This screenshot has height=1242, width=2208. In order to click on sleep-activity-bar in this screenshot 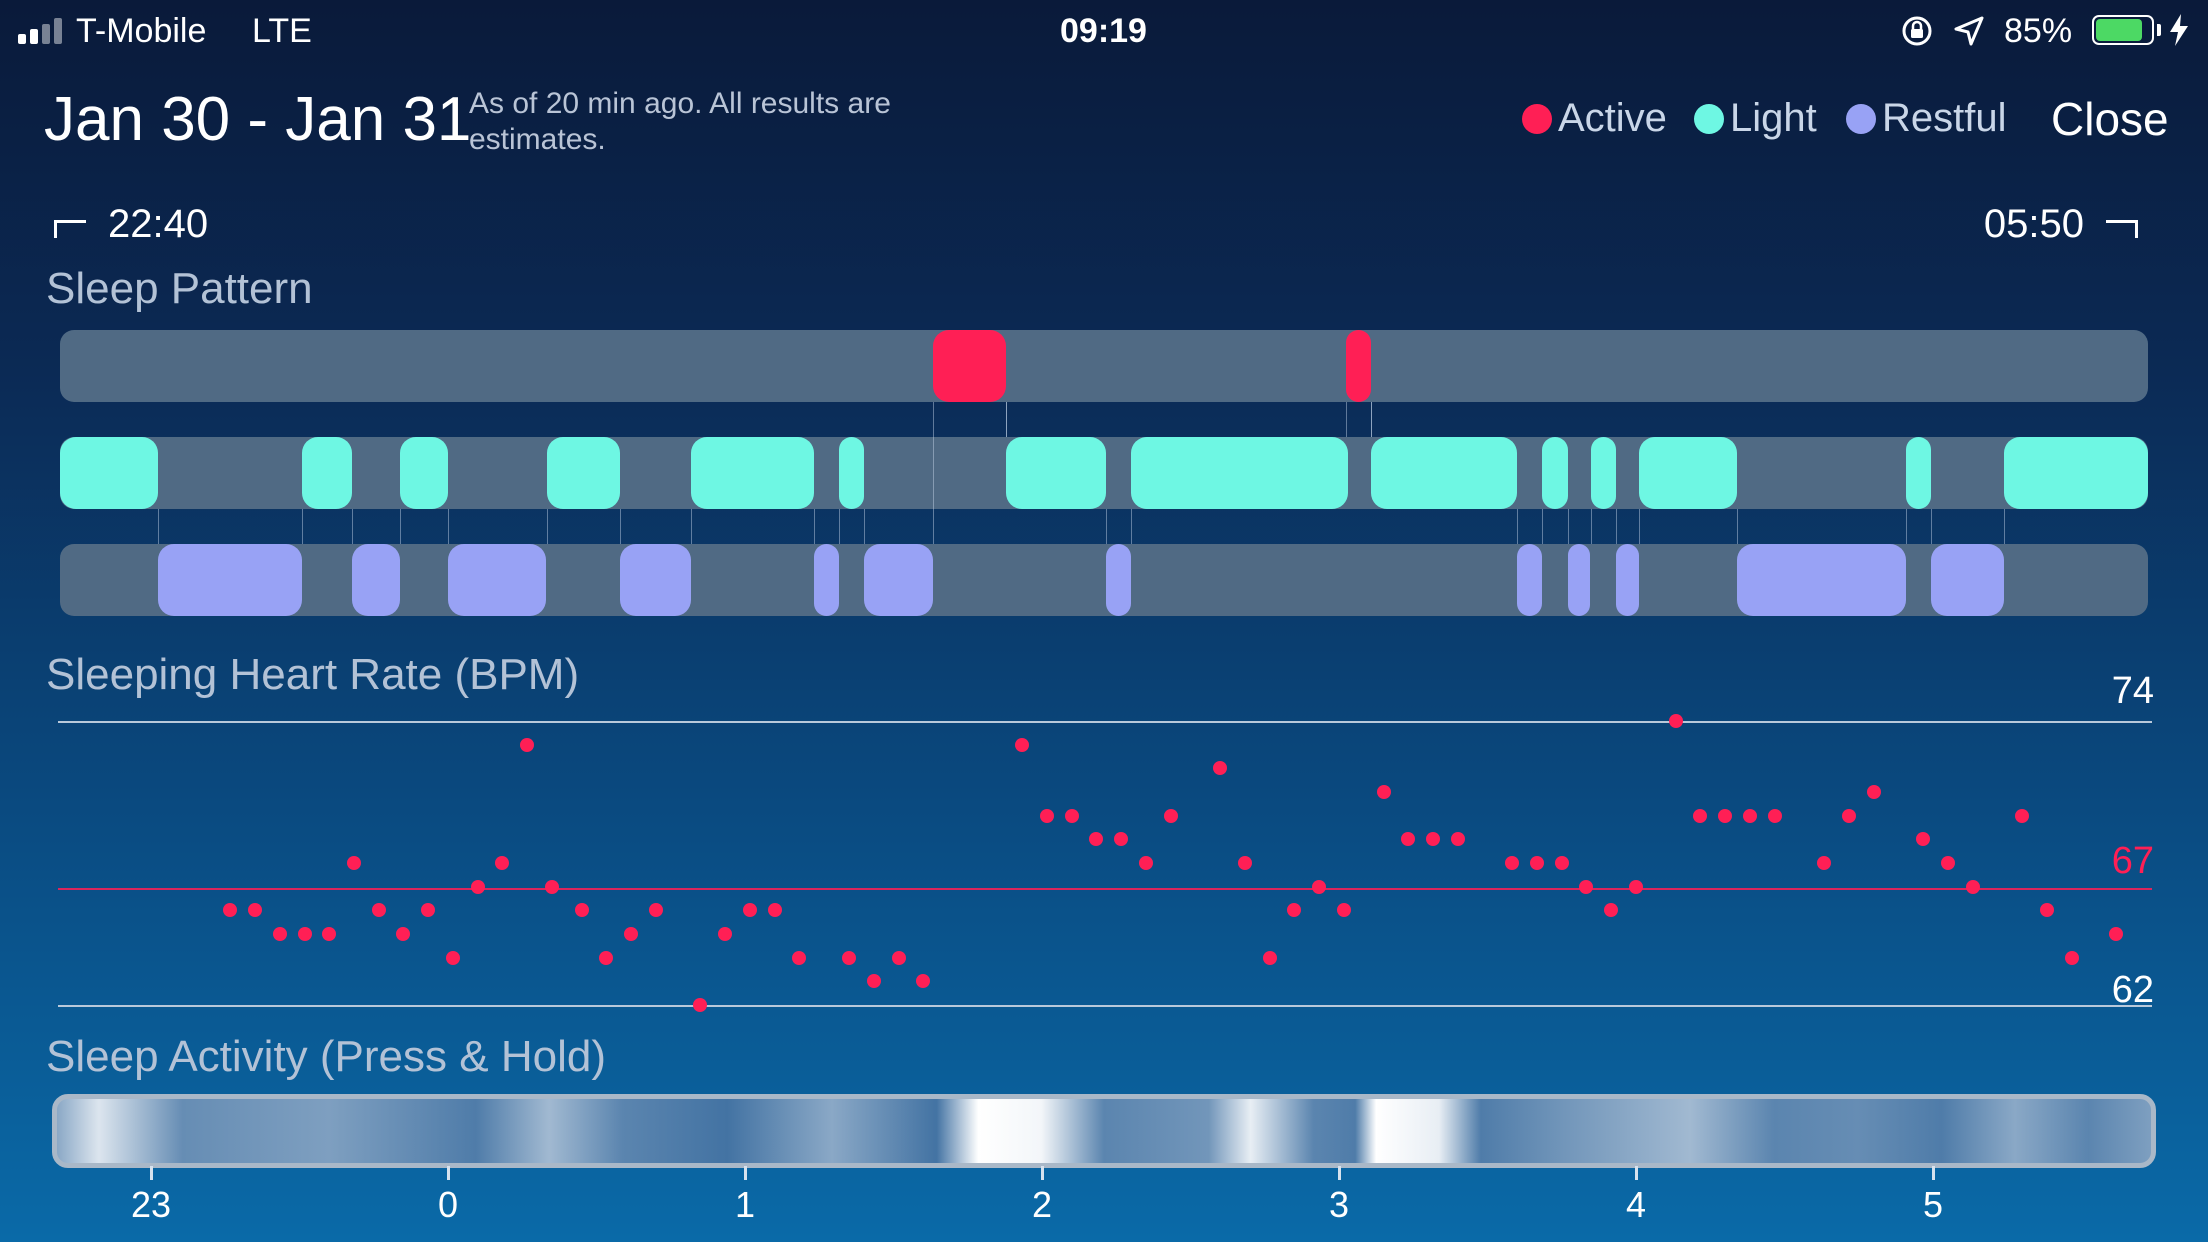, I will do `click(1104, 1131)`.